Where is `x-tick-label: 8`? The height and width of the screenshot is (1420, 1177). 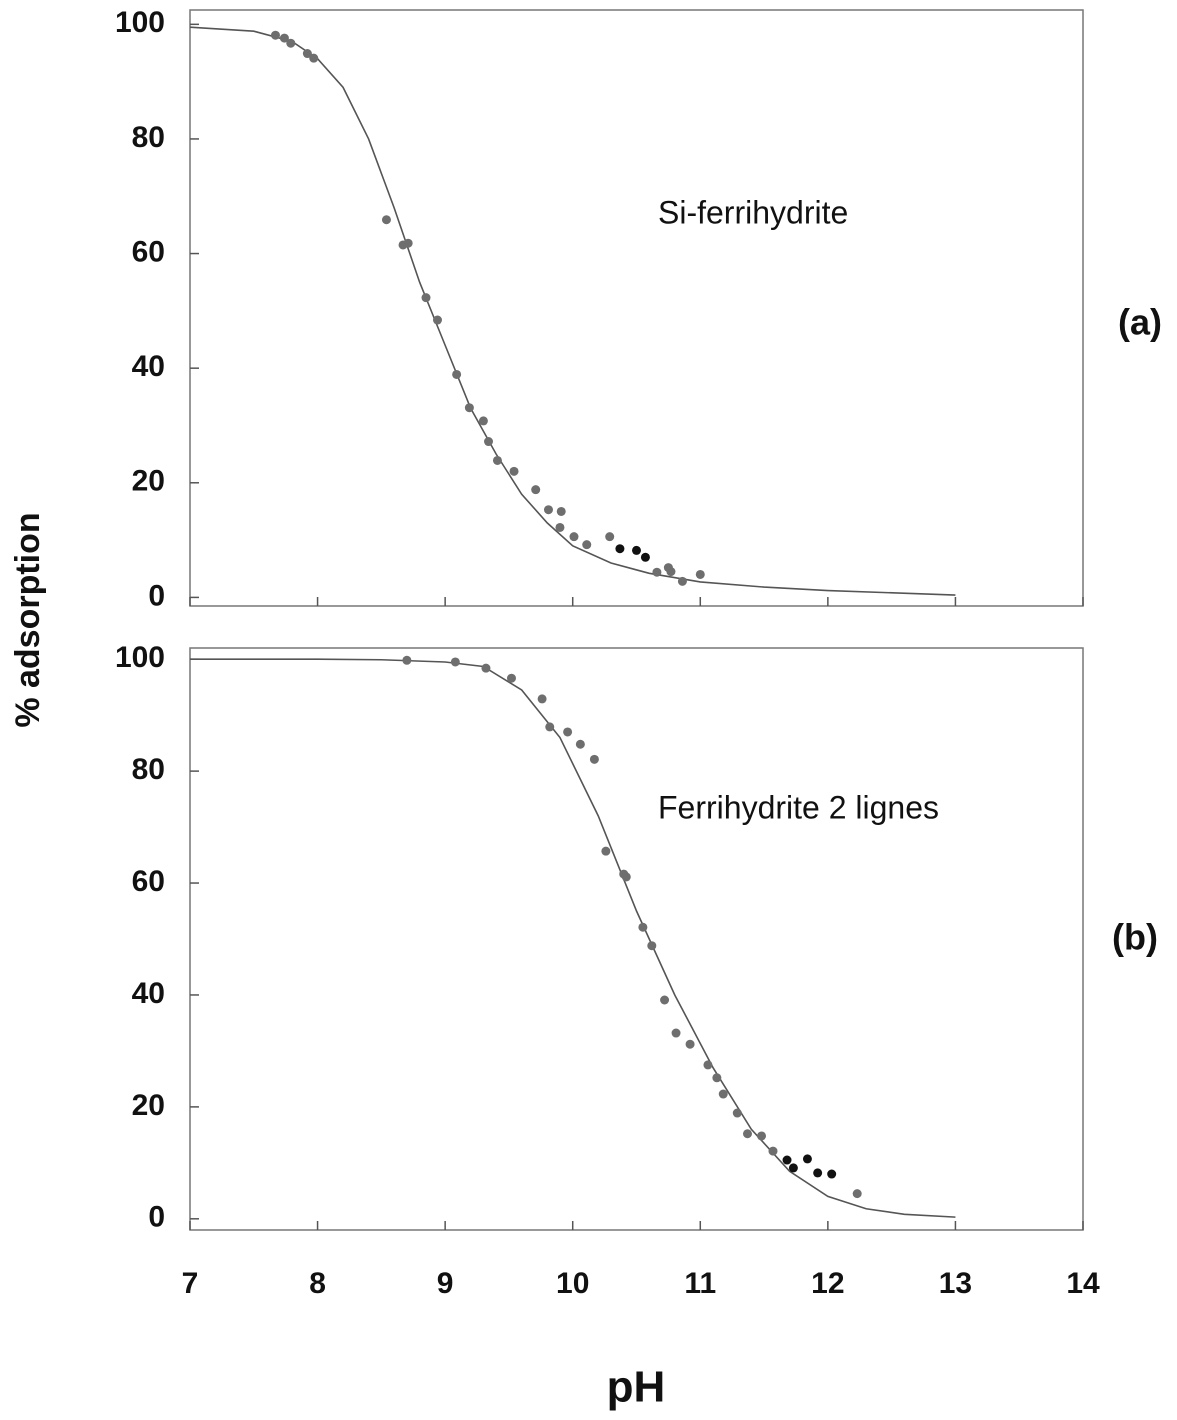 x-tick-label: 8 is located at coordinates (317, 1283).